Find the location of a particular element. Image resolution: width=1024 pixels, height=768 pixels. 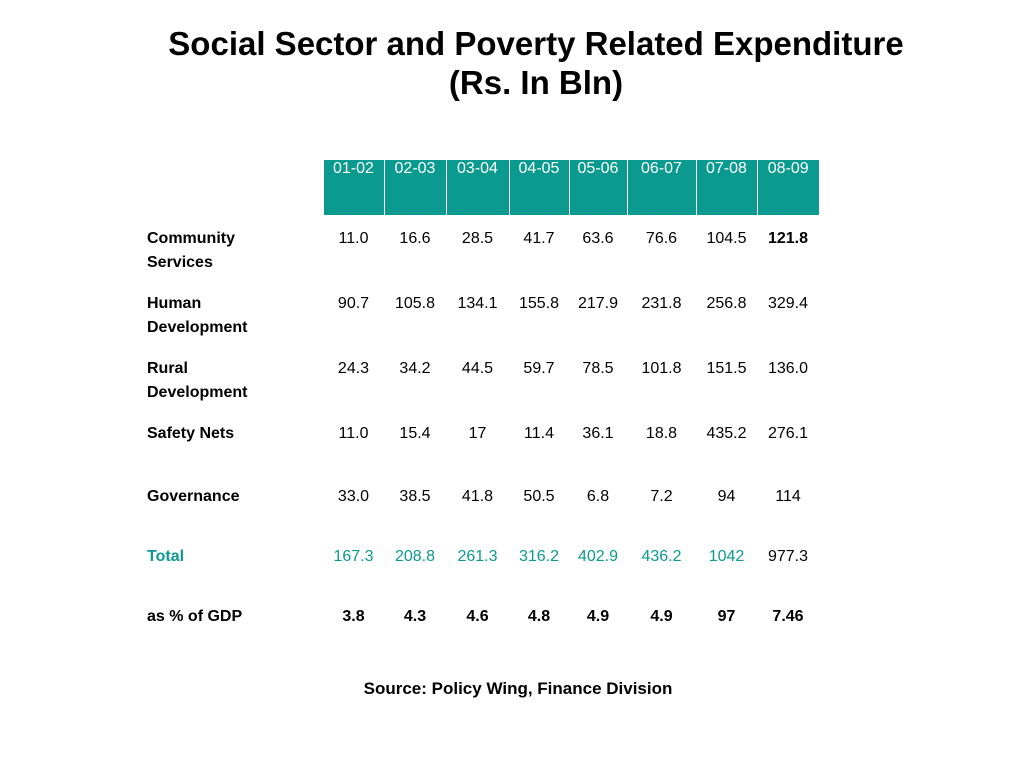

row-label: Rural Development is located at coordinates (235, 377).